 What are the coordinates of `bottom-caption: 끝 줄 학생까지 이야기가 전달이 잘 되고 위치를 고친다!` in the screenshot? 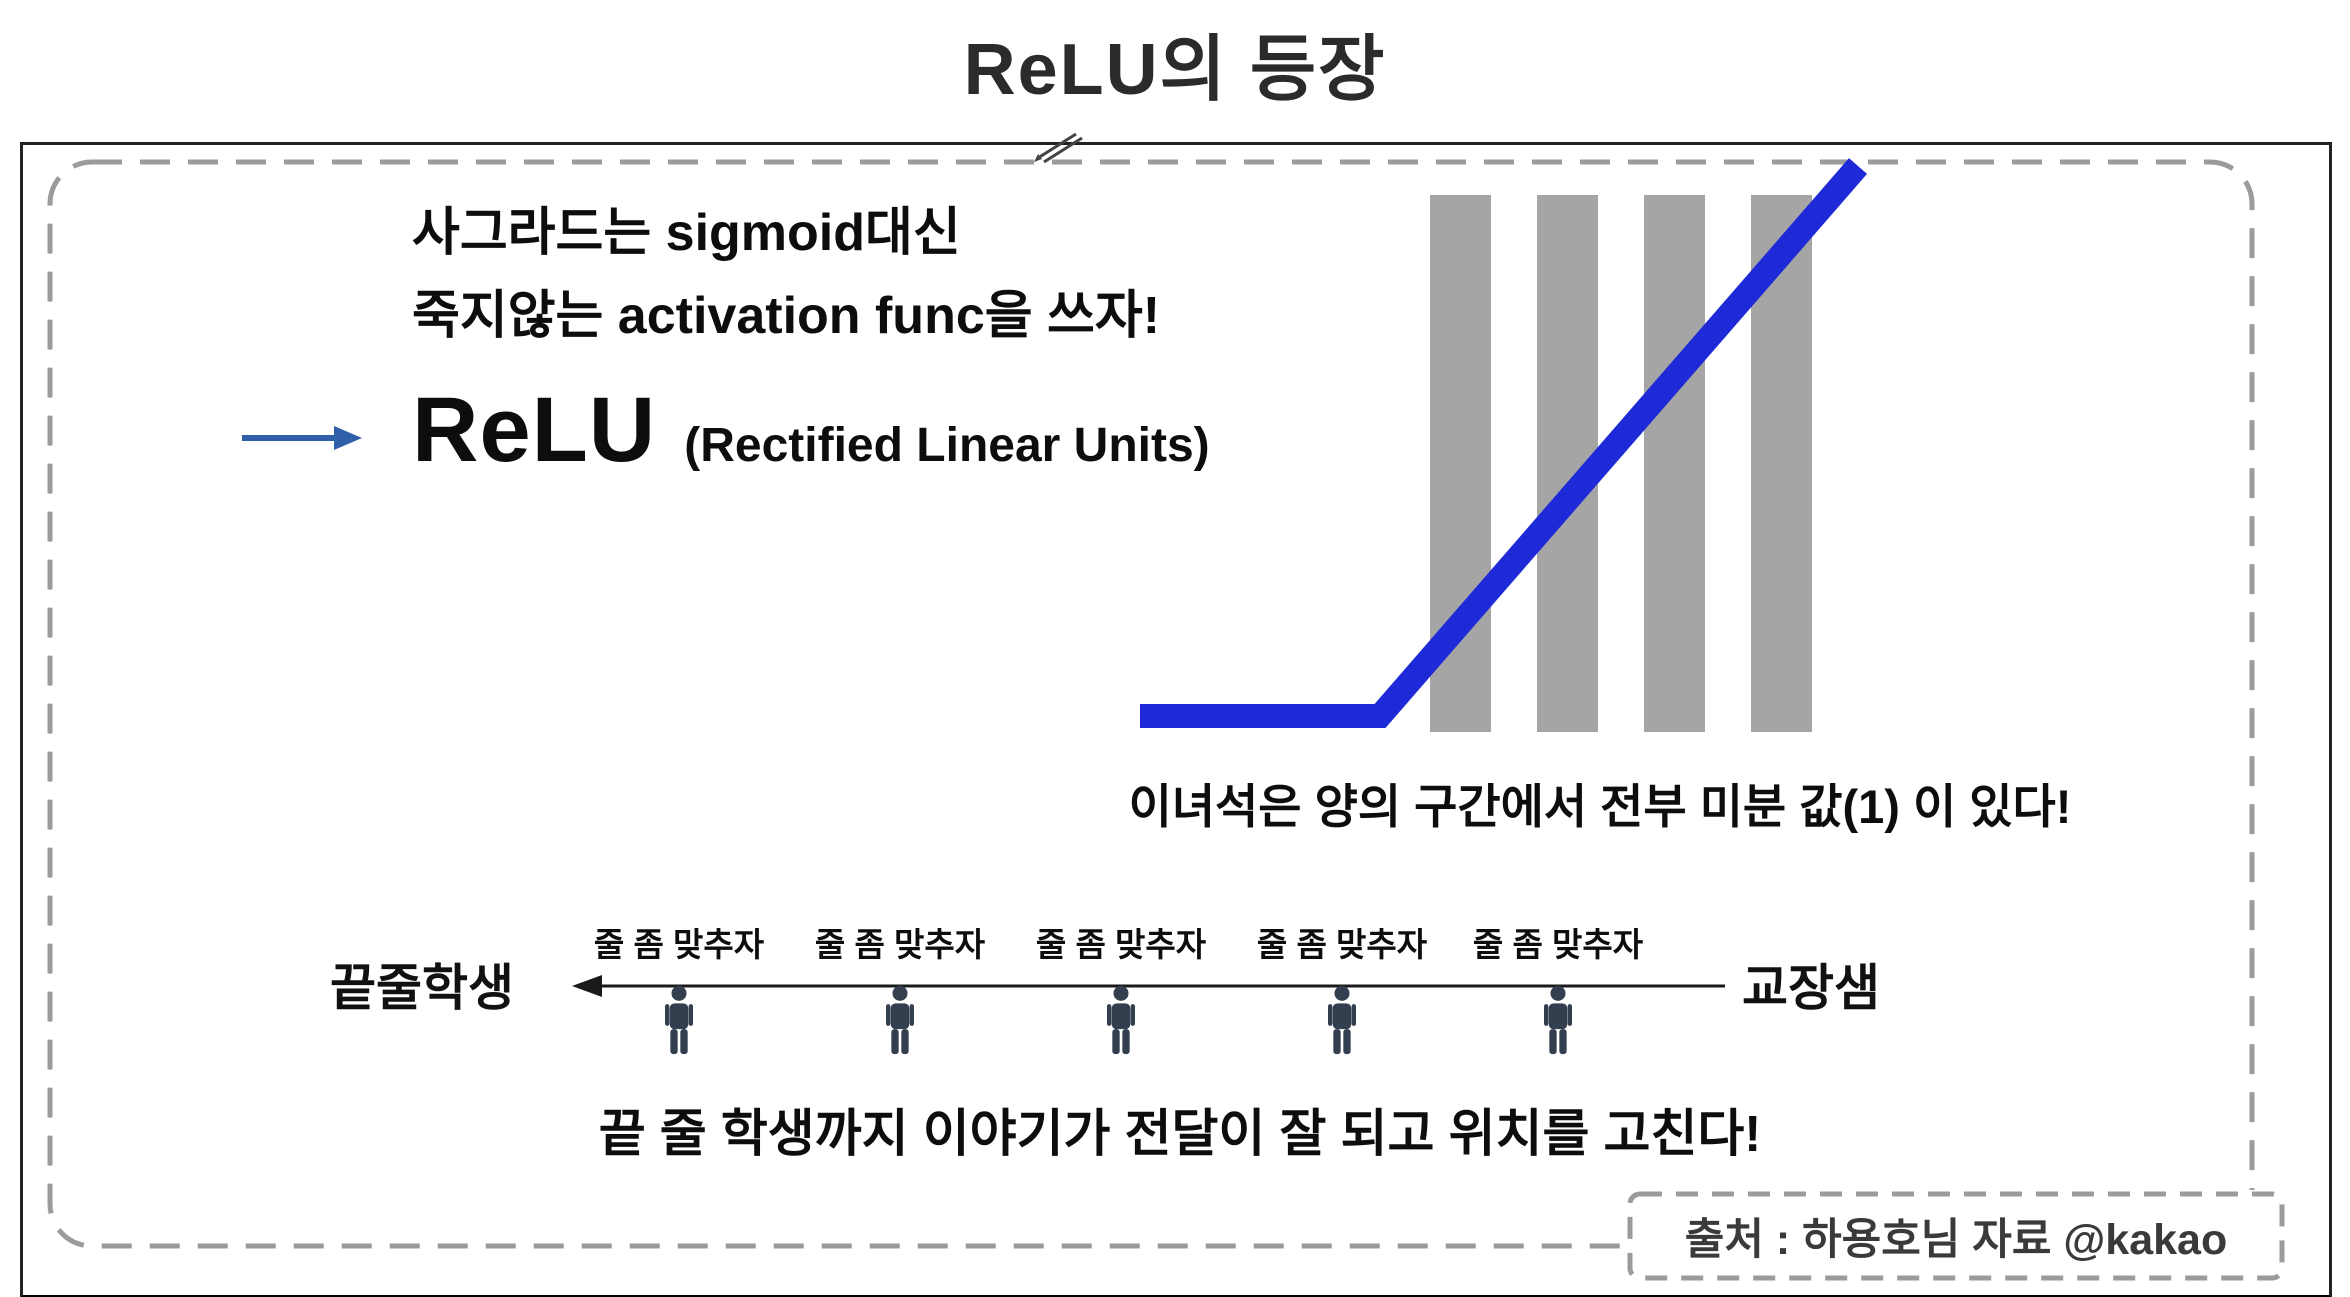 It's located at (1180, 1133).